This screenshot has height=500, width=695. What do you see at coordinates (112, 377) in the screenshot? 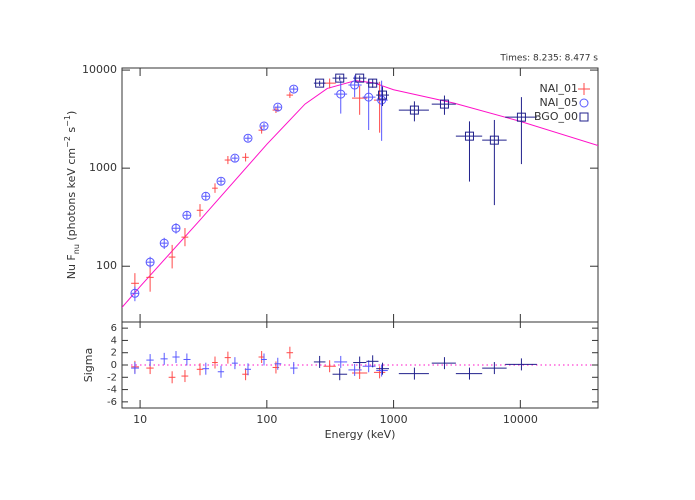
I see `sigma-tick-label: -2` at bounding box center [112, 377].